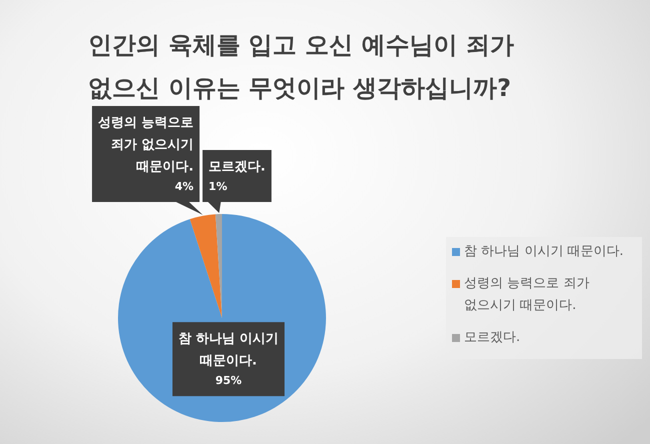 The width and height of the screenshot is (650, 444). Describe the element at coordinates (544, 252) in the screenshot. I see `legend-label: 참 하나님 이시기 때문이다.` at that location.